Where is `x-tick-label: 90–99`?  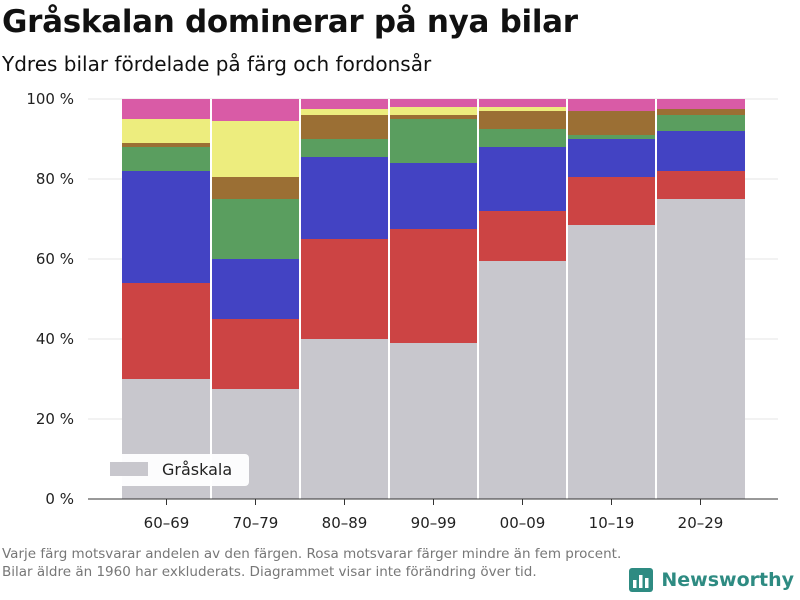 x-tick-label: 90–99 is located at coordinates (434, 523).